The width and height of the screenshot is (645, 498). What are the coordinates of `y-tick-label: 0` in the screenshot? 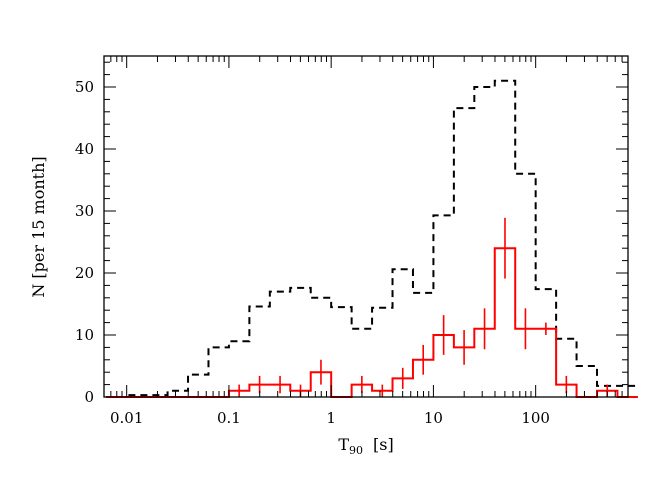 It's located at (89, 397).